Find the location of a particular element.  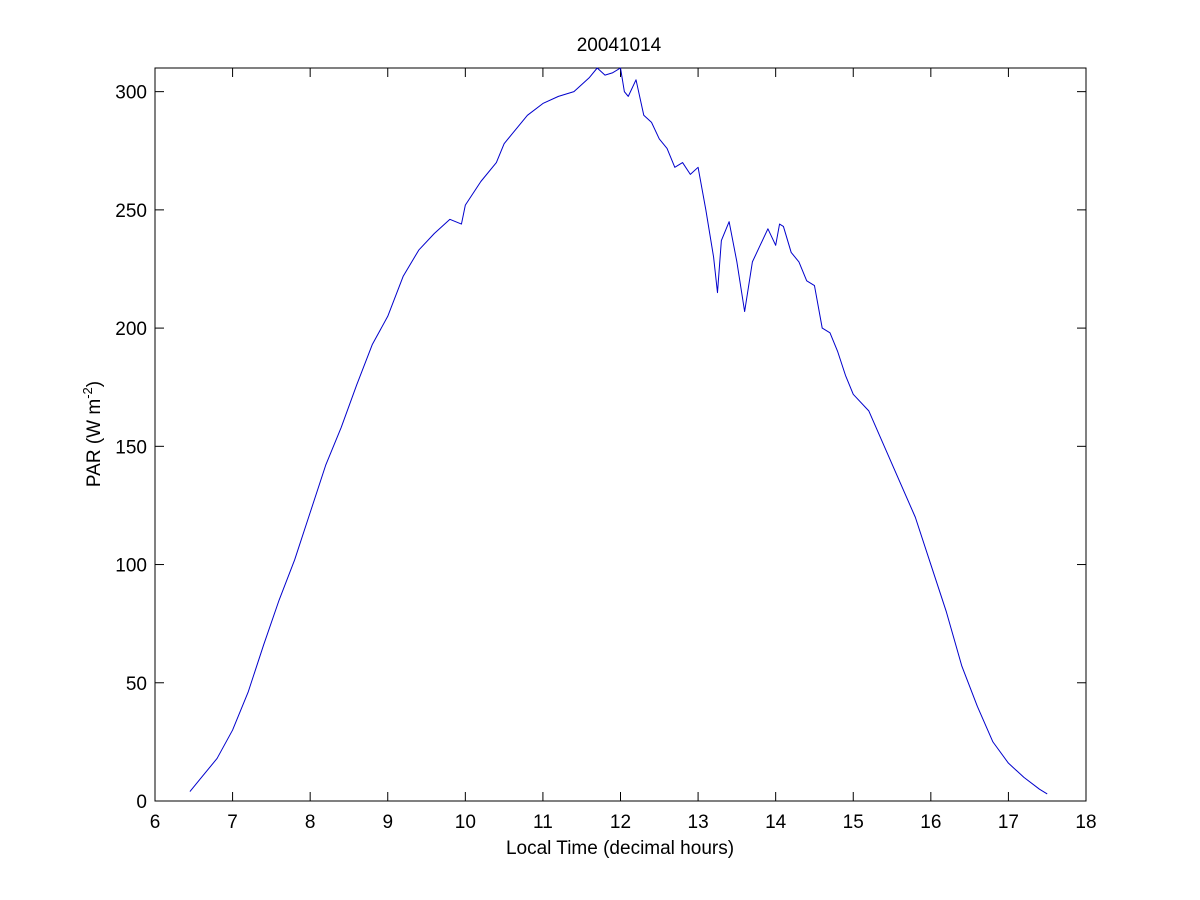

x-axis-label: Local Time (decimal hours) is located at coordinates (620, 848).